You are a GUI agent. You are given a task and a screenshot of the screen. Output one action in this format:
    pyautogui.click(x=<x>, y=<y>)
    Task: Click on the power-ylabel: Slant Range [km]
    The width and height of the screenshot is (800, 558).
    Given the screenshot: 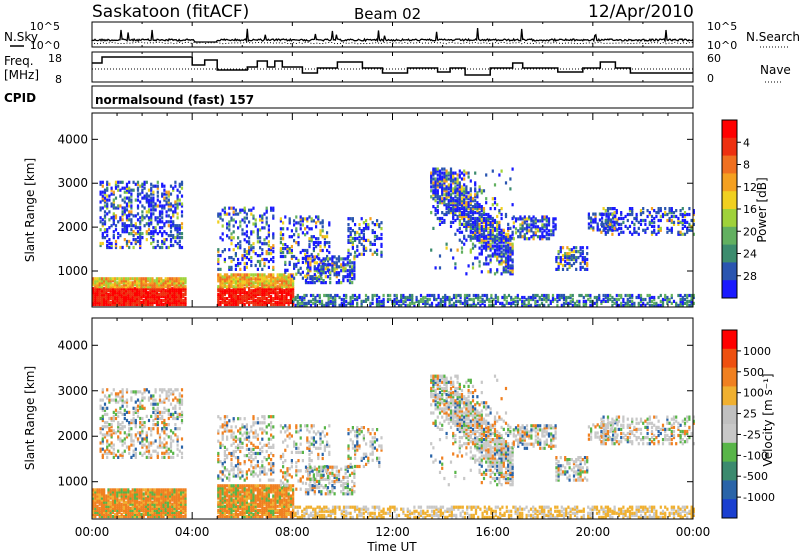 What is the action you would take?
    pyautogui.click(x=30, y=210)
    